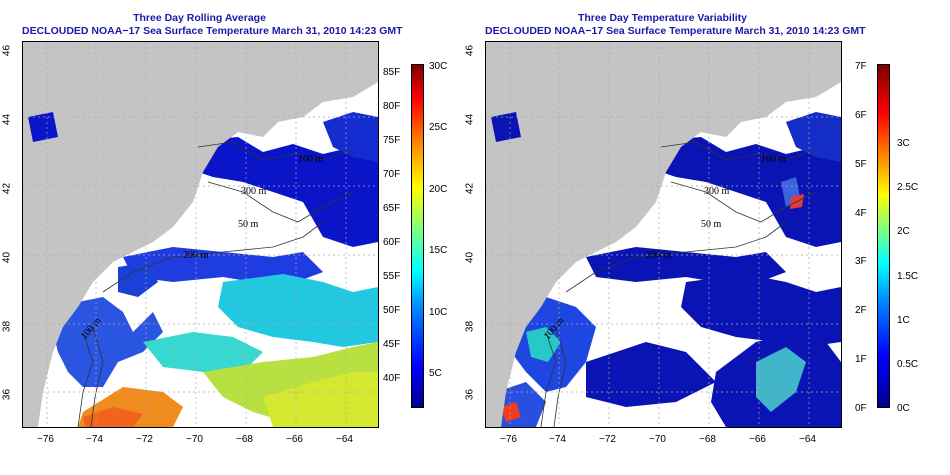 The height and width of the screenshot is (475, 950). What do you see at coordinates (662, 18) in the screenshot?
I see `right-map-title: Three Day Temperature Variability` at bounding box center [662, 18].